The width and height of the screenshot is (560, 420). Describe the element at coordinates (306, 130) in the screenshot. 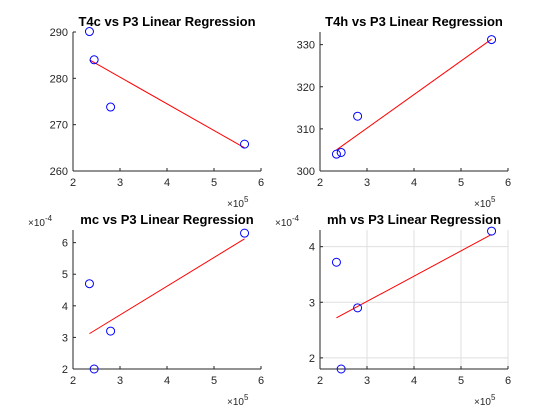

I see `y-tick-label: 310` at that location.